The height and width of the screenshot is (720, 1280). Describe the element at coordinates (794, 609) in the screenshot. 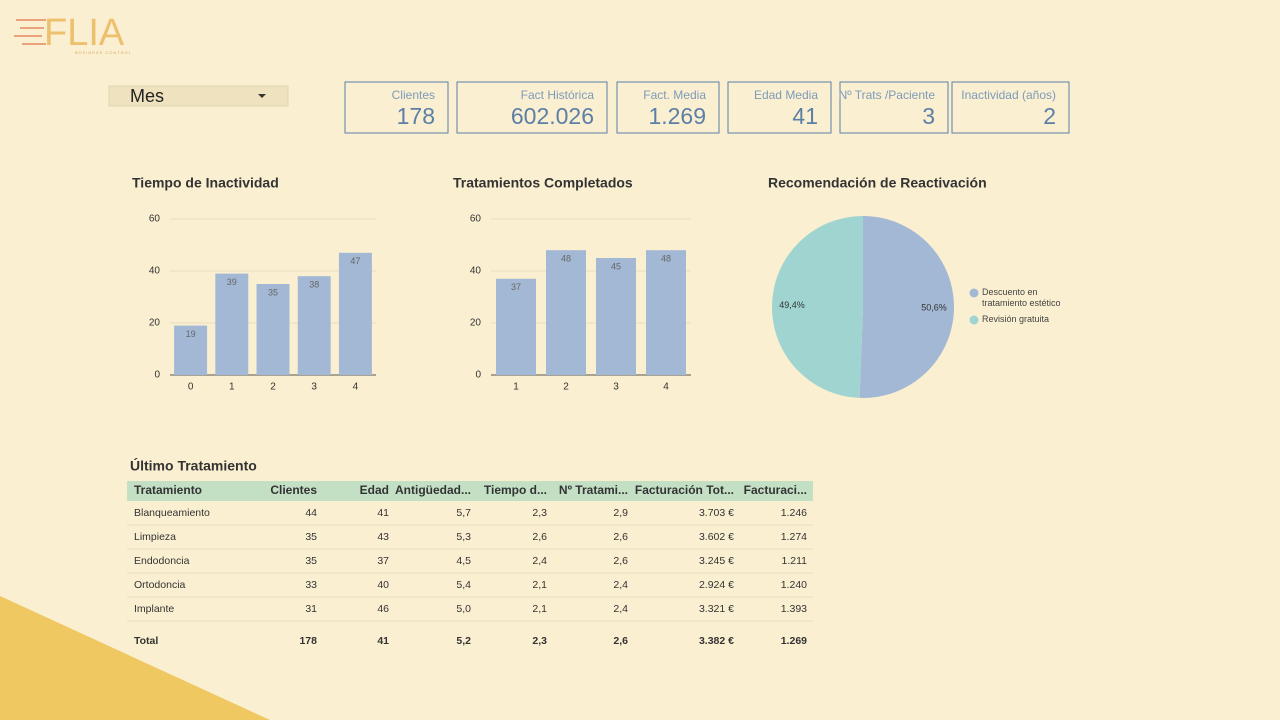

I see `table-cell: 1.393` at that location.